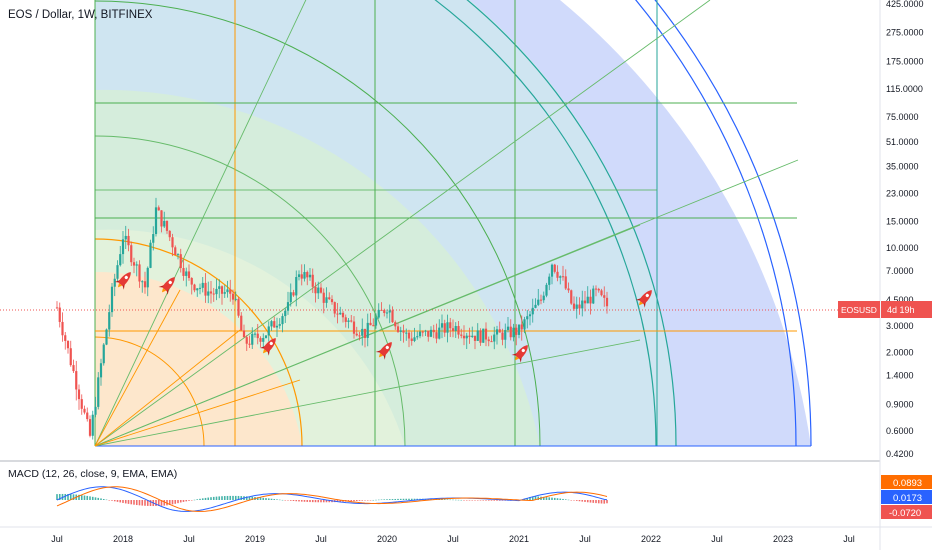 Image resolution: width=932 pixels, height=555 pixels. I want to click on chart-title: EOS / Dollar, 1W, BITFINEX, so click(80, 15).